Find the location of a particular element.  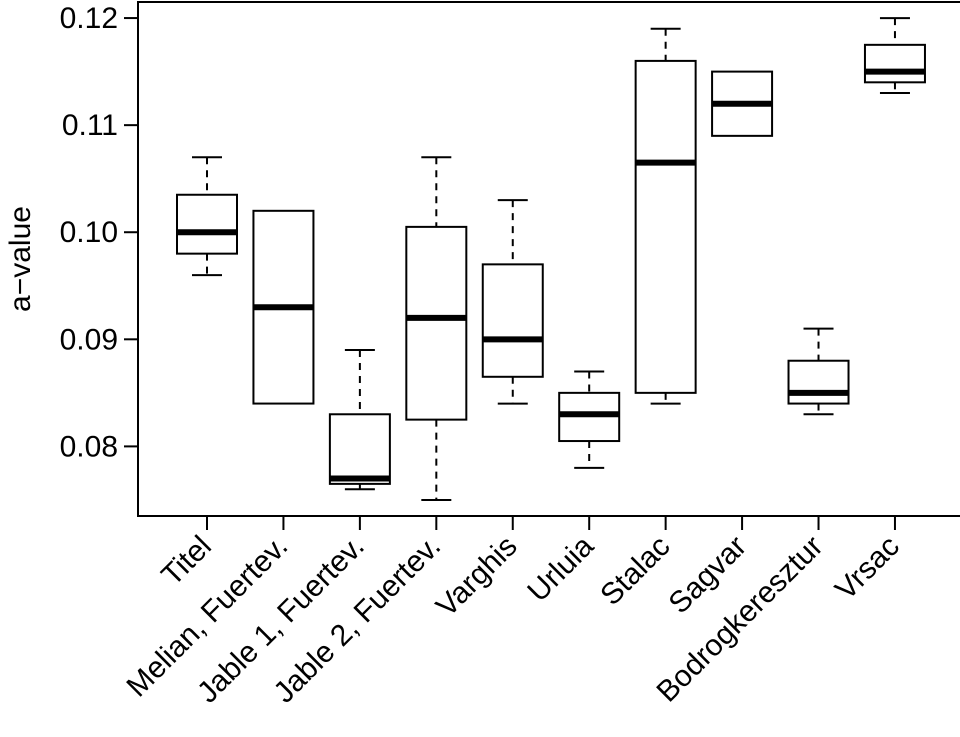

y-axis: 0.08 0.09 0.10 0.11 0.12 is located at coordinates (99, 232).